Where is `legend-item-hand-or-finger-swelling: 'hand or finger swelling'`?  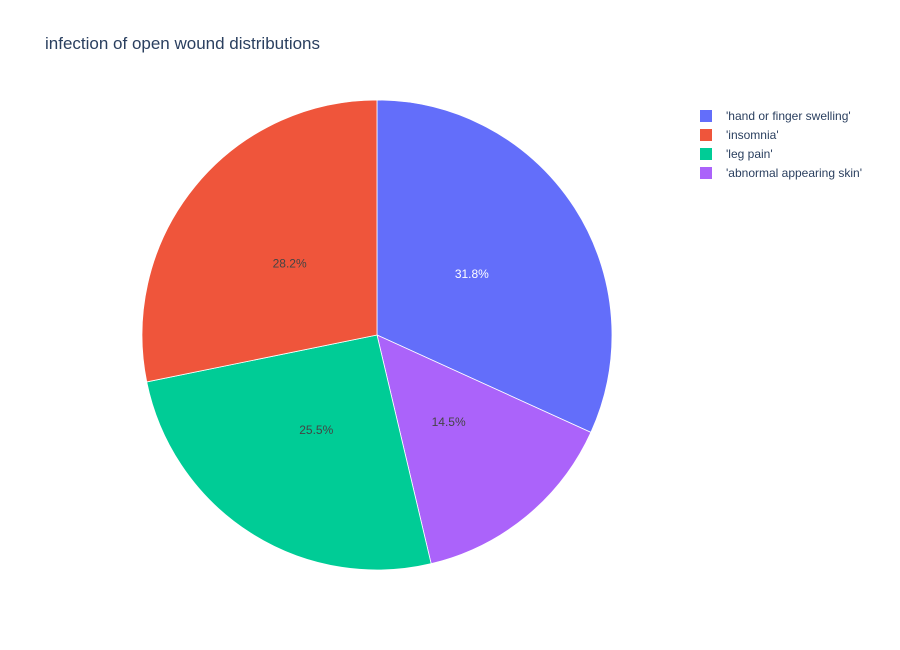
legend-item-hand-or-finger-swelling: 'hand or finger swelling' is located at coordinates (781, 115).